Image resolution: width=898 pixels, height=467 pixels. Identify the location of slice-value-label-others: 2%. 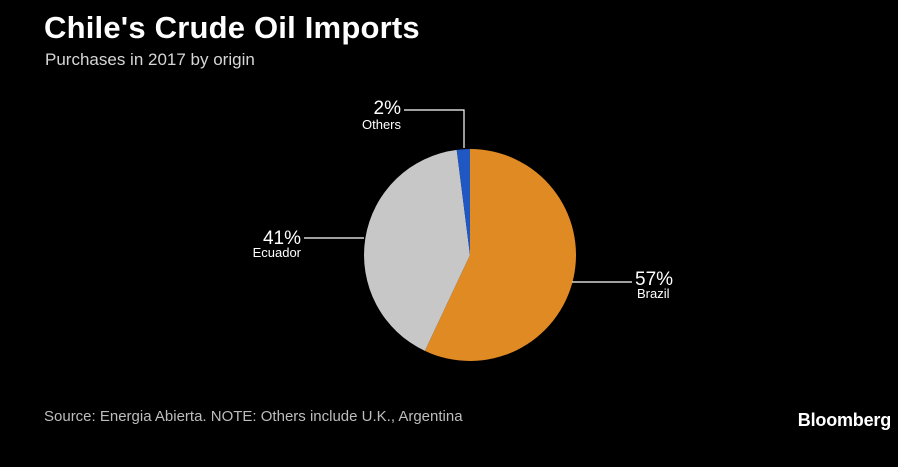
(388, 108).